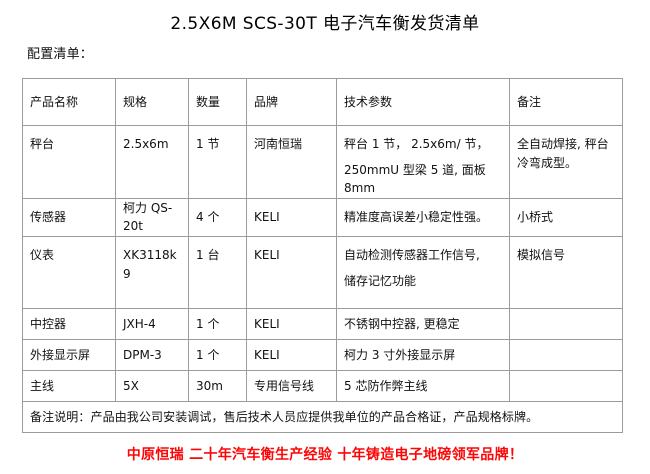 The height and width of the screenshot is (474, 650). Describe the element at coordinates (69, 217) in the screenshot. I see `cell-product-name: 传感器` at that location.